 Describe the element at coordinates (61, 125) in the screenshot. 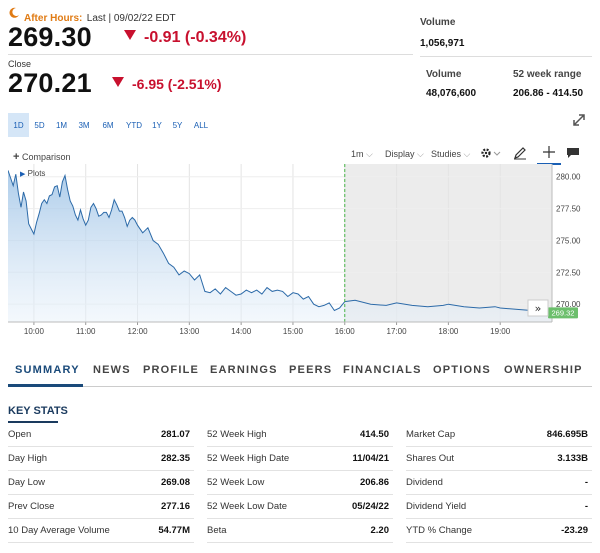

I see `range-button-1m: 1M` at that location.